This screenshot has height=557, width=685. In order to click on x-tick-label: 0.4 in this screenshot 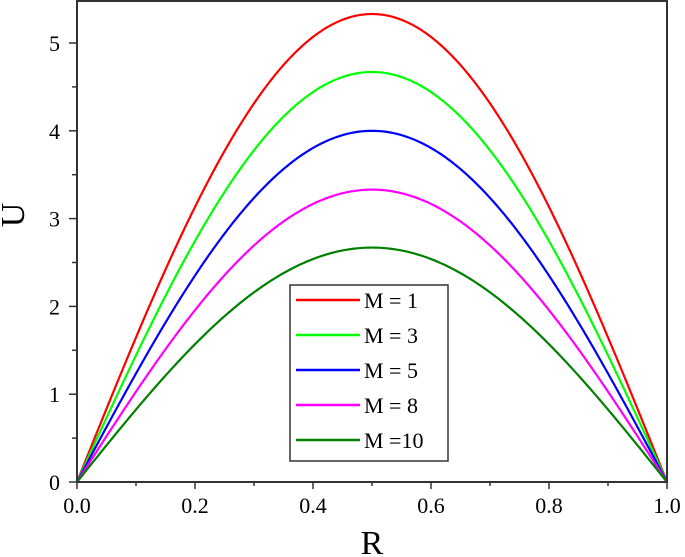, I will do `click(313, 505)`.